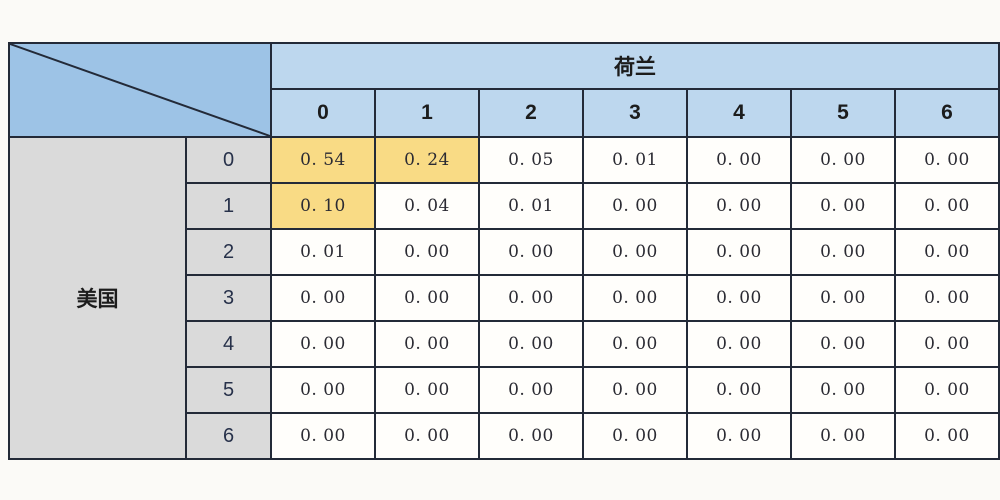 This screenshot has height=500, width=1000. I want to click on table-row: 4 0. 00 0. 00 0. 00 0. 00 0. 00 0. 00 0. 00, so click(504, 344).